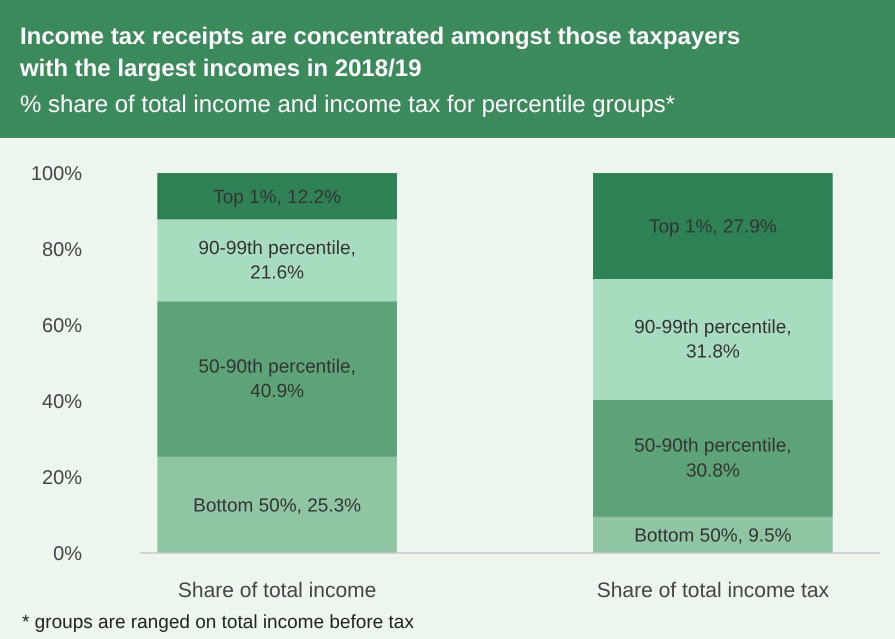 This screenshot has height=639, width=895. I want to click on text: * groups are ranged on total income before tax, so click(218, 622).